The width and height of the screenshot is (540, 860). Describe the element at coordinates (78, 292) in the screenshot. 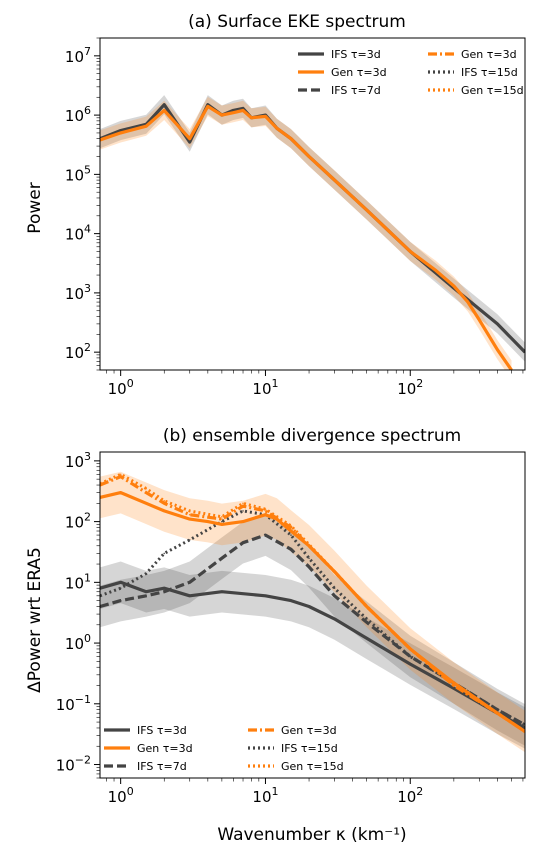

I see `y-tick-label: 10³` at that location.